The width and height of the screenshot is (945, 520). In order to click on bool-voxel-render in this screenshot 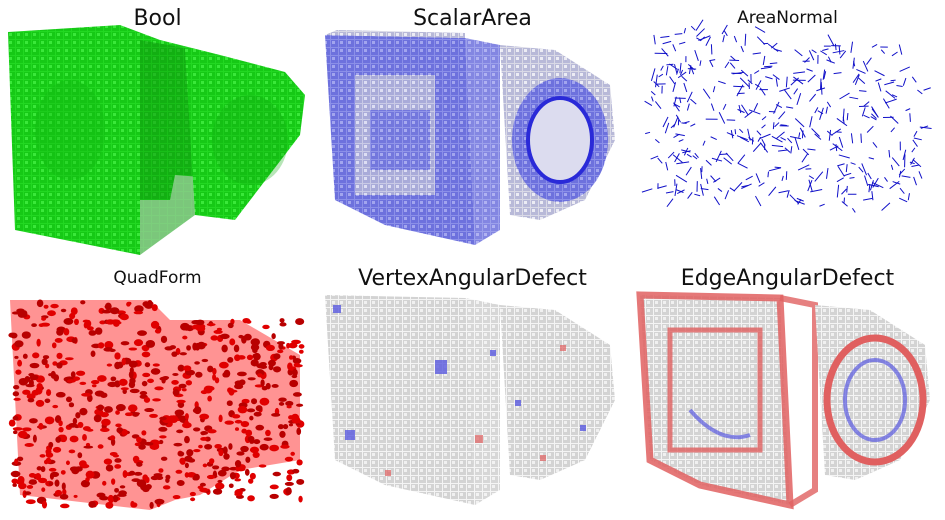, I will do `click(156, 140)`.